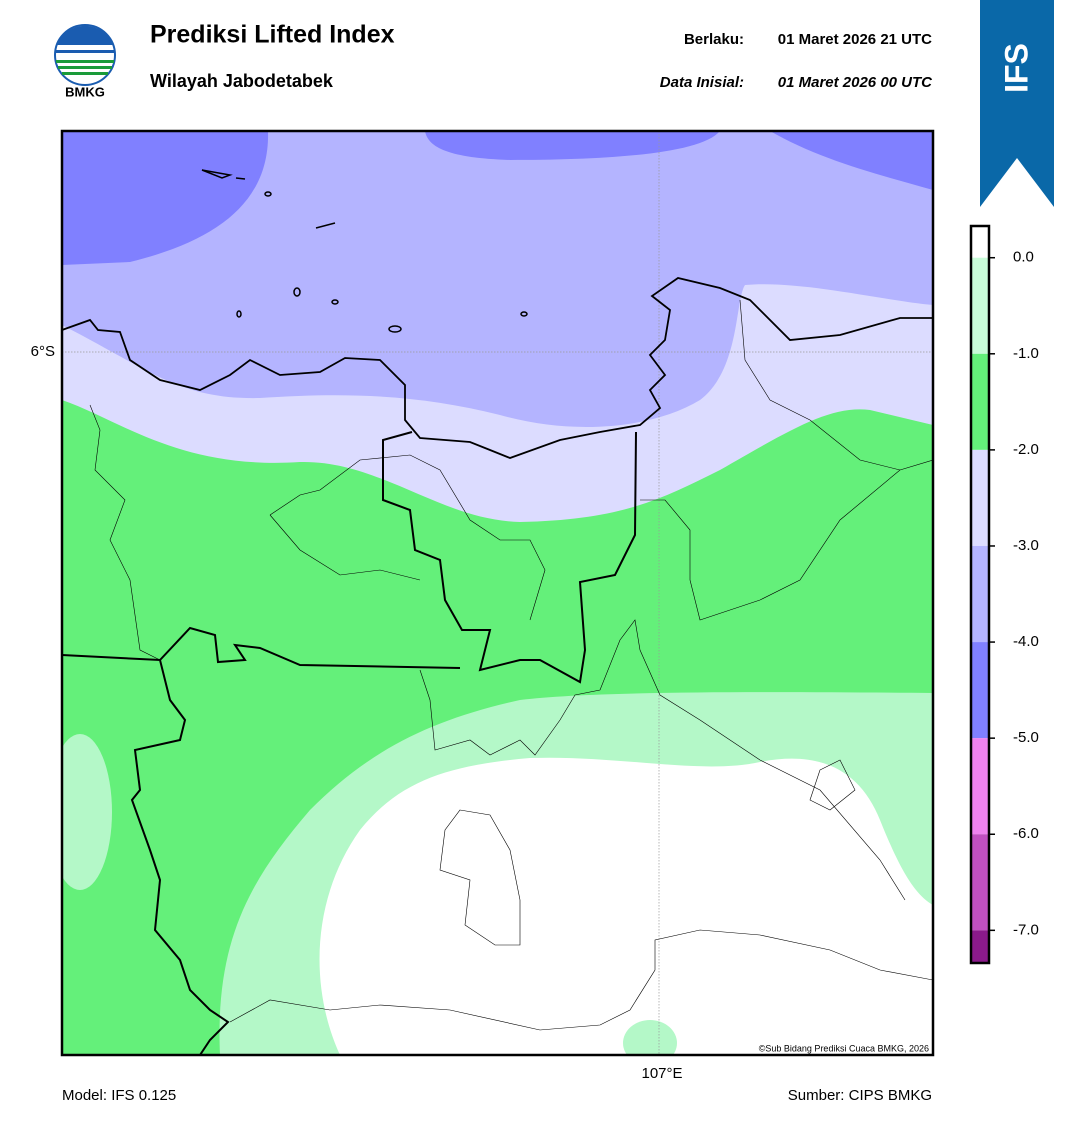 This screenshot has width=1068, height=1133. What do you see at coordinates (1026, 641) in the screenshot?
I see `colorbar-tick-label: -4.0` at bounding box center [1026, 641].